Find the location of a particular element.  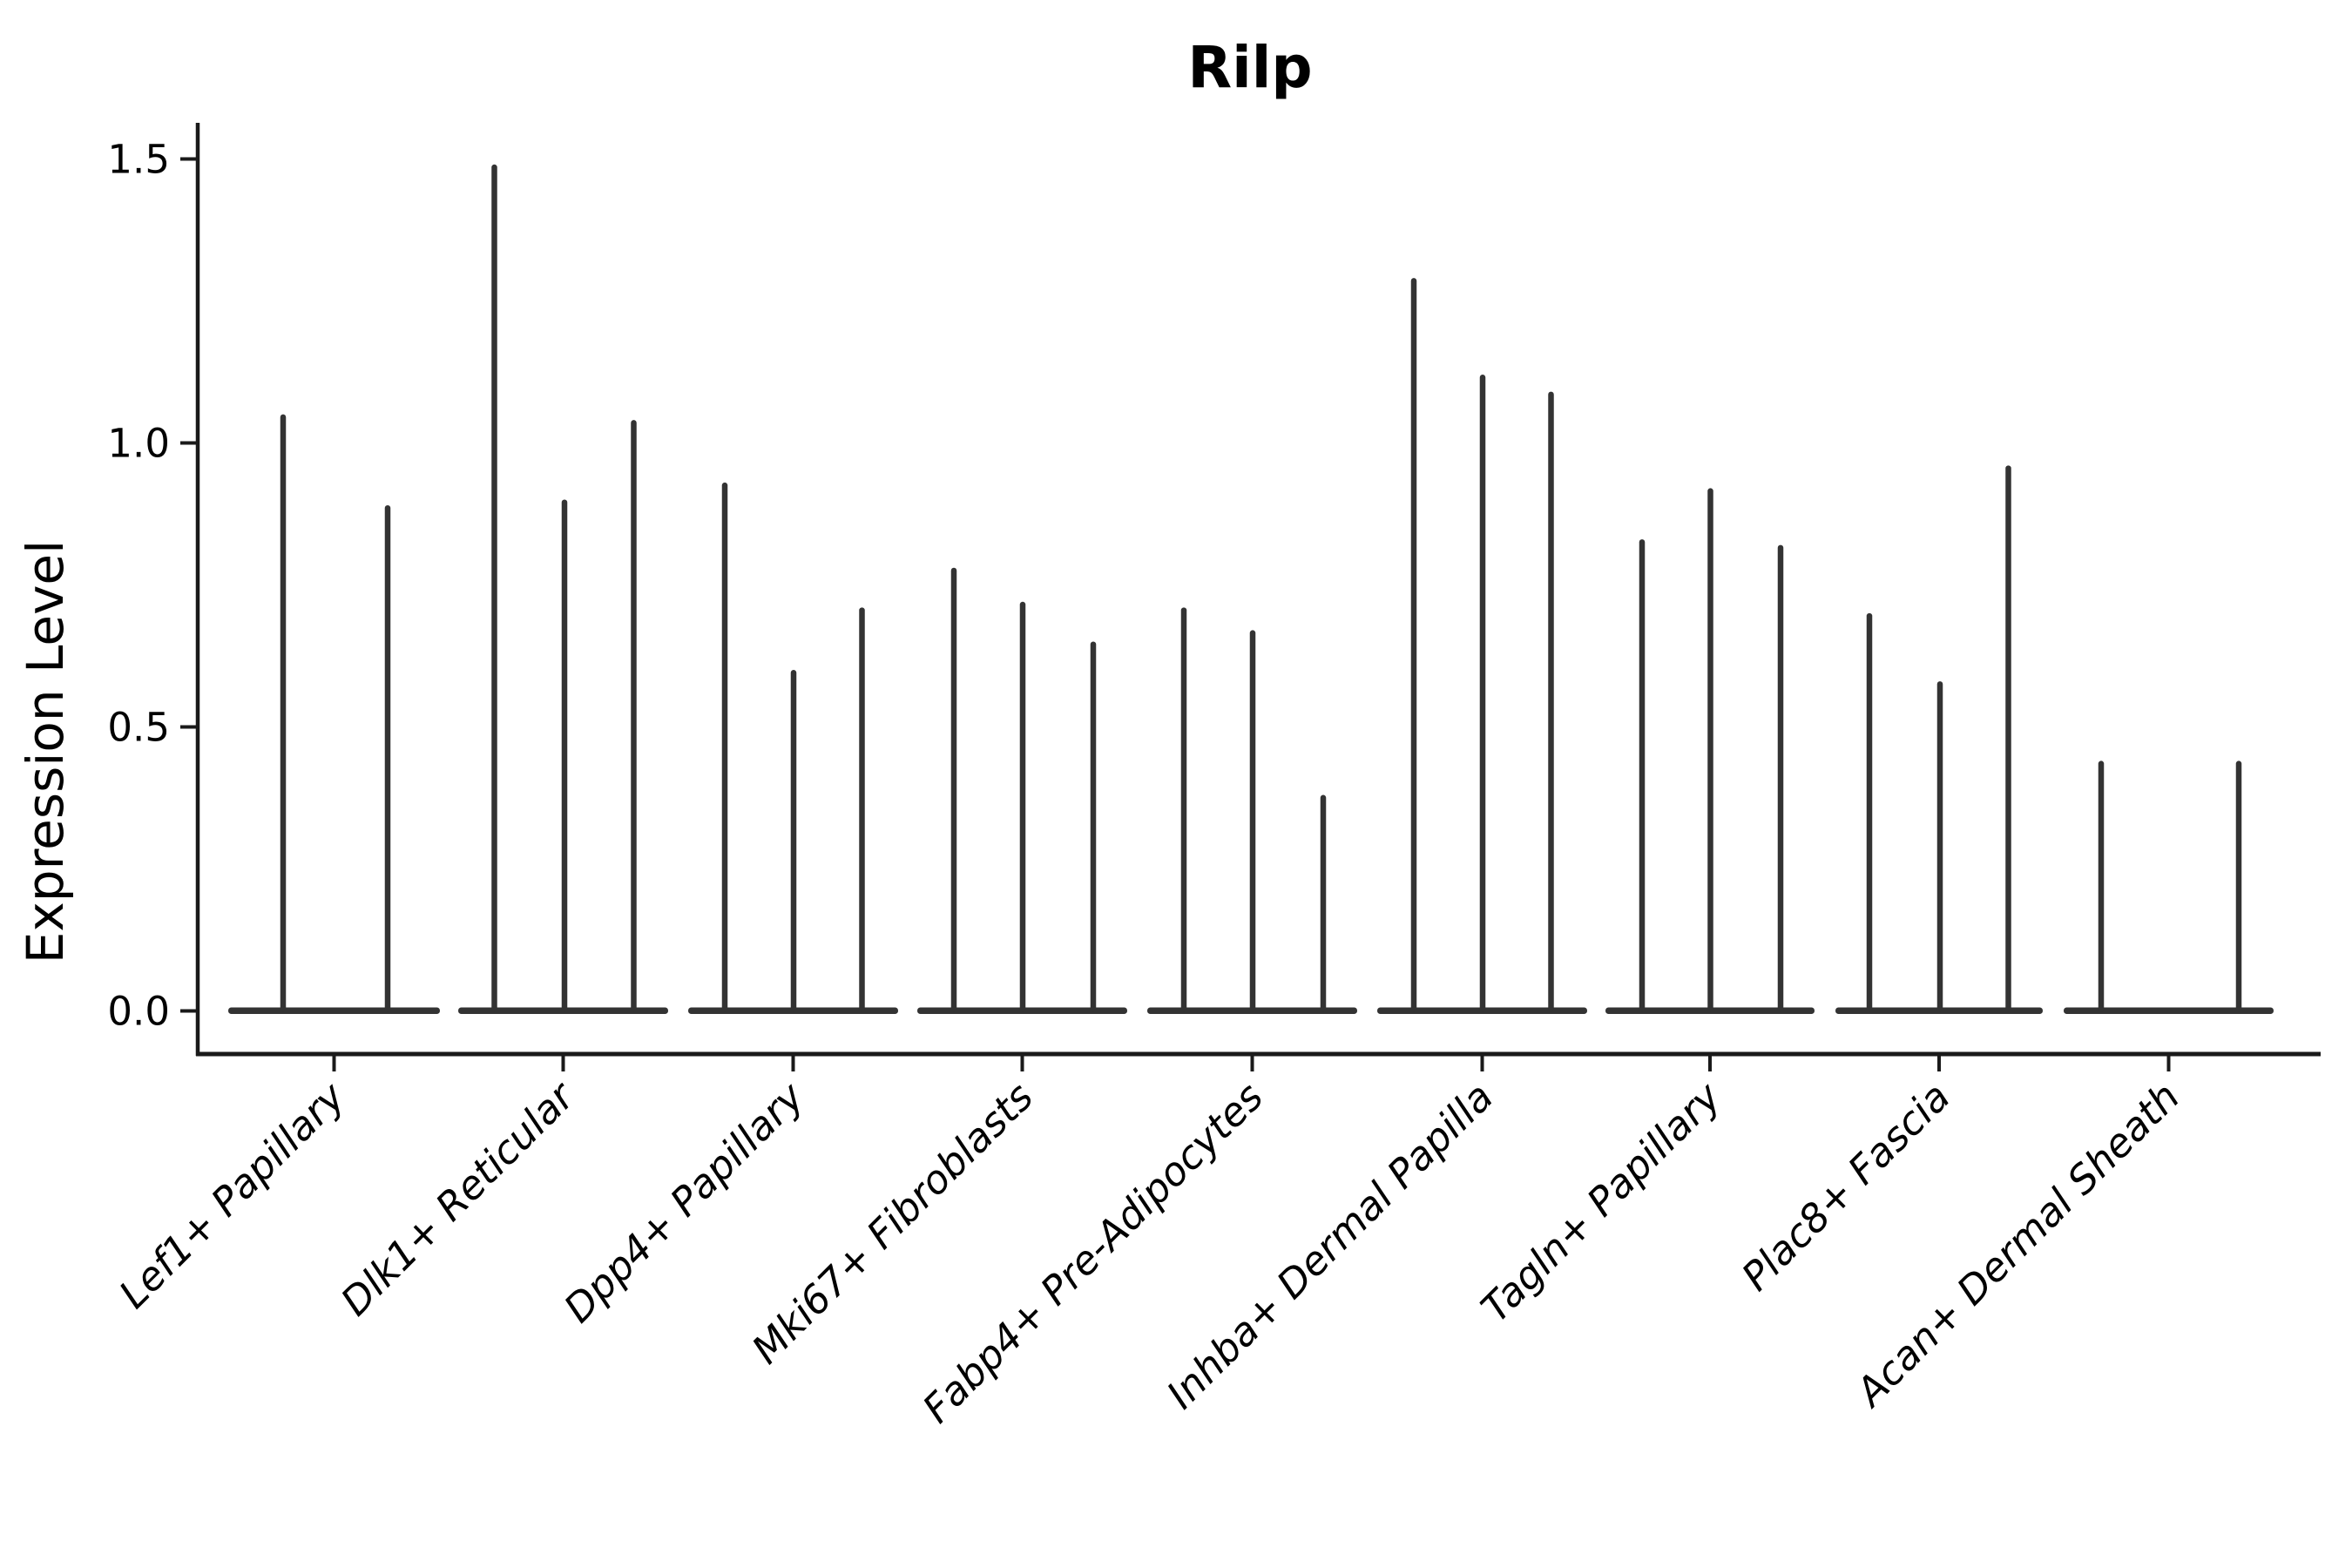

y-axis-label: Expression Level is located at coordinates (45, 751).